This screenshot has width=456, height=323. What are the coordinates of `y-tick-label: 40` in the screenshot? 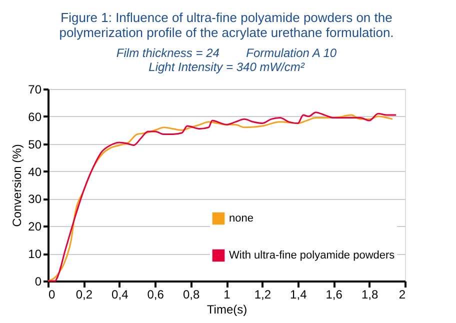 It's located at (35, 171).